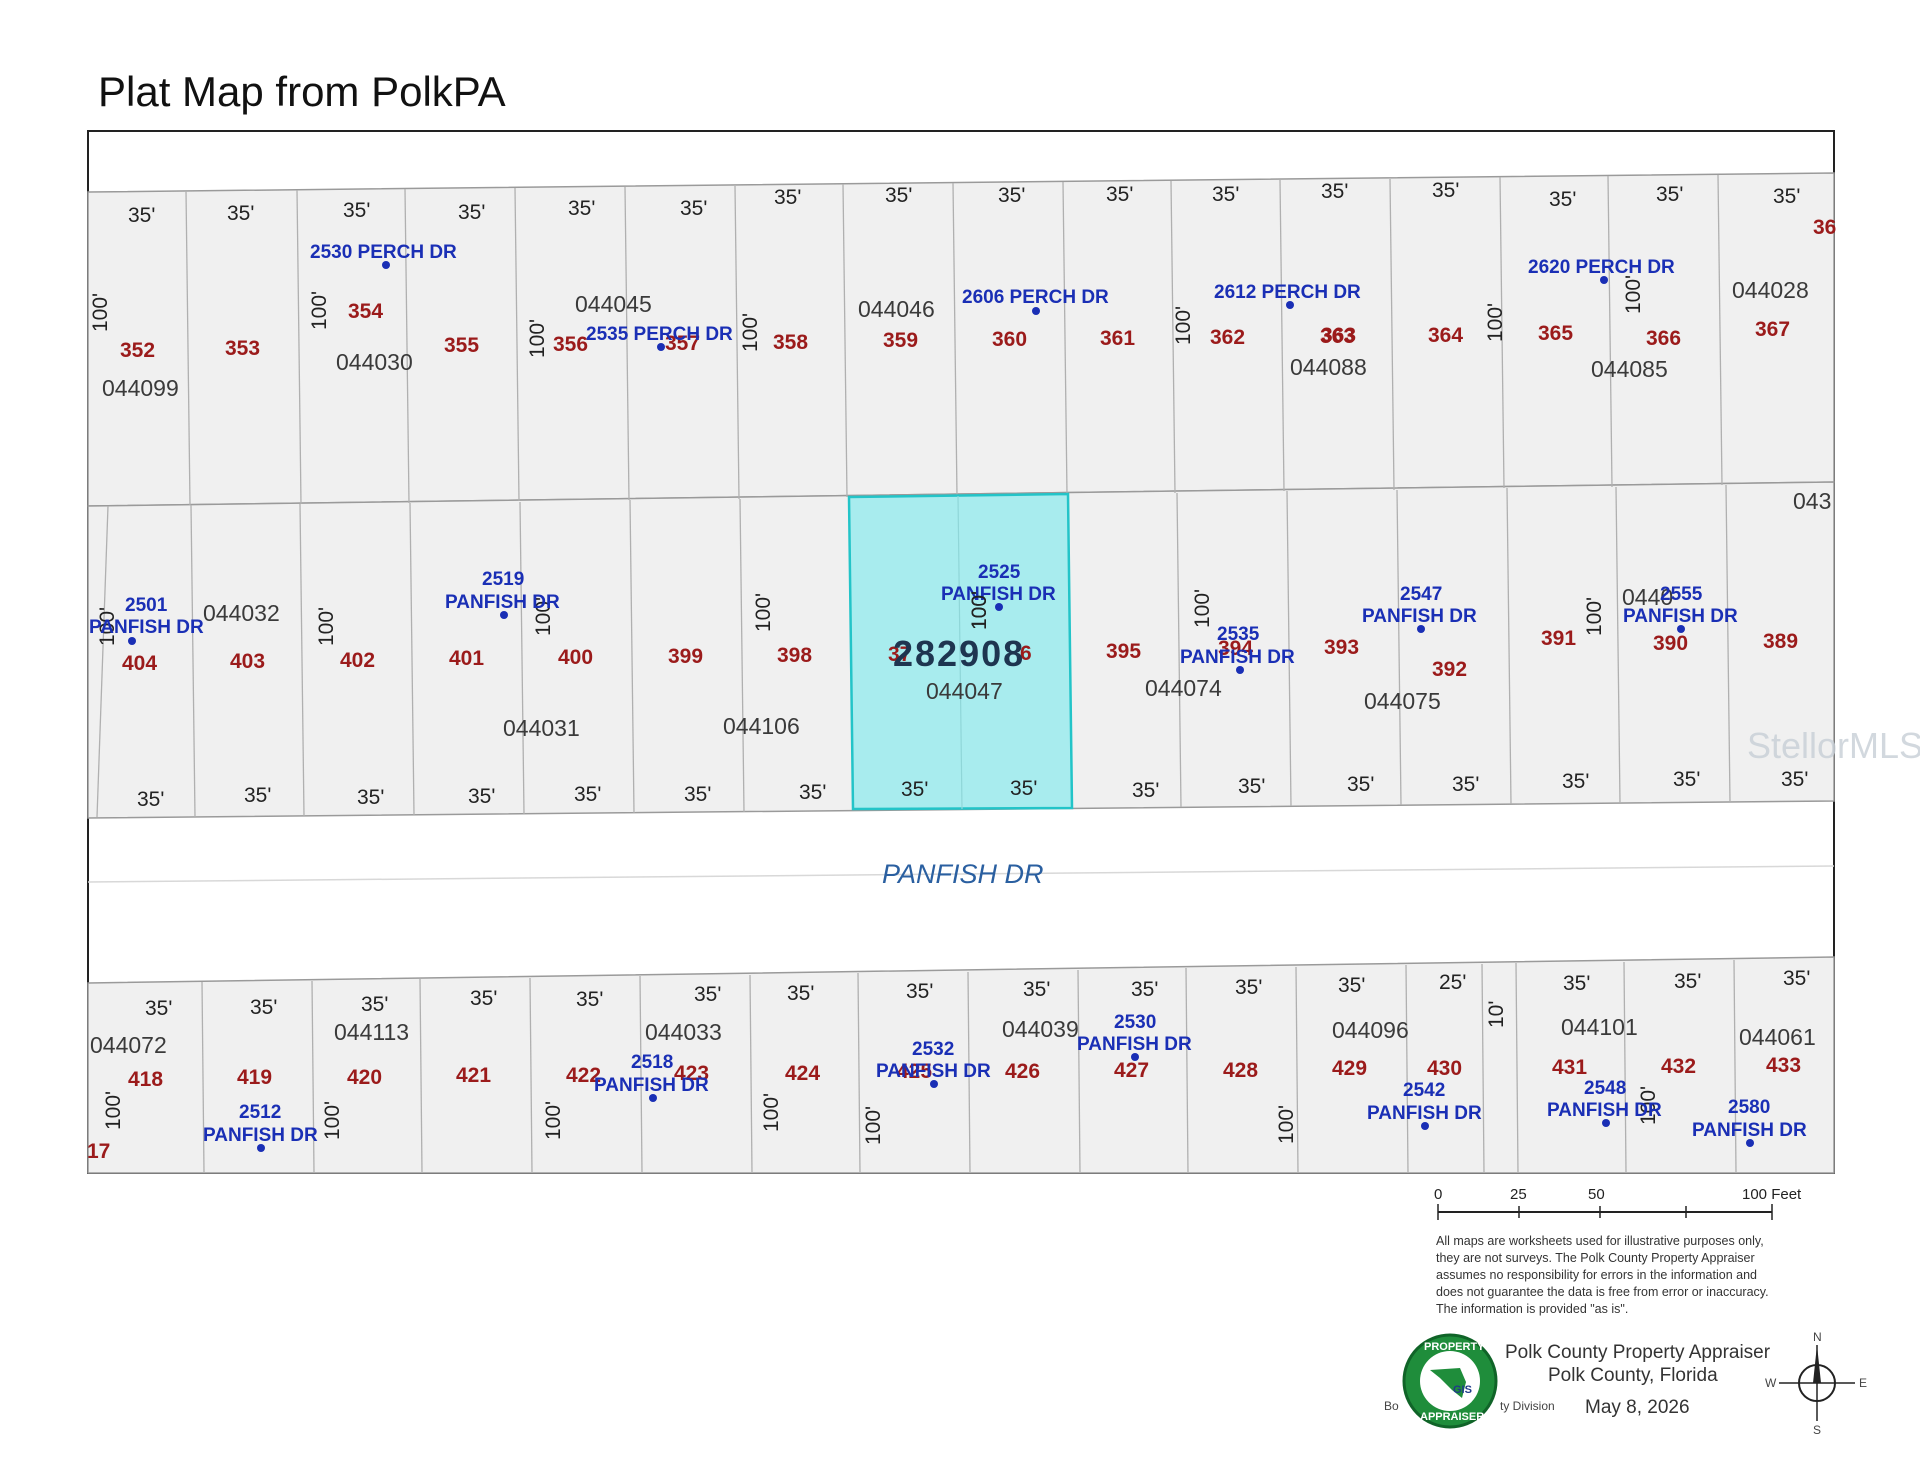 The image size is (1920, 1483). Describe the element at coordinates (145, 1079) in the screenshot. I see `lot-number: 418` at that location.